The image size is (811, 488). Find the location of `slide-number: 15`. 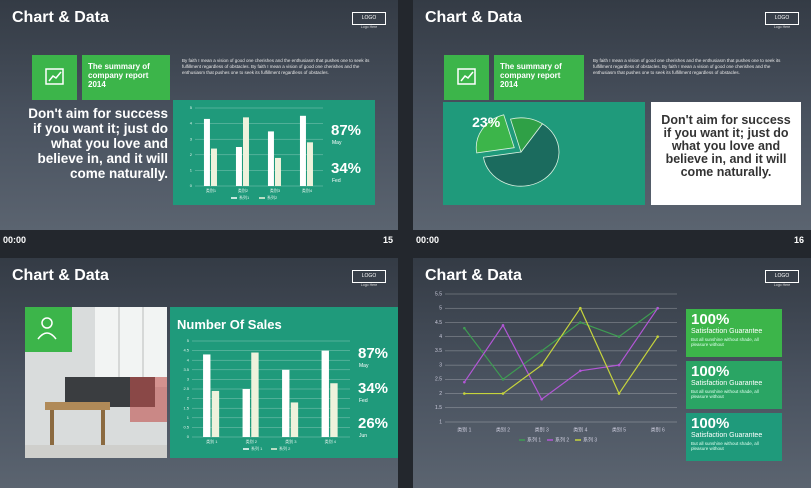

slide-number: 15 is located at coordinates (388, 240).